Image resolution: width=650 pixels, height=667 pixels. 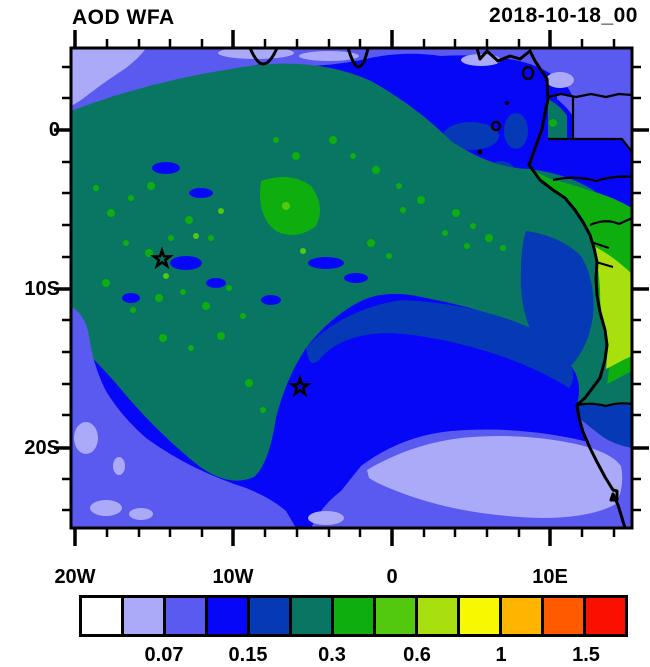 What do you see at coordinates (42, 448) in the screenshot?
I see `y-tick-label-20s: 20S` at bounding box center [42, 448].